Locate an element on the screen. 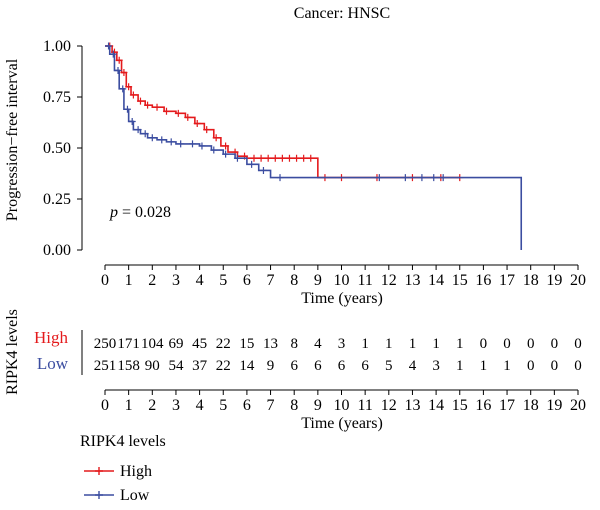 The height and width of the screenshot is (510, 600). risk-count-low: 3 is located at coordinates (436, 366).